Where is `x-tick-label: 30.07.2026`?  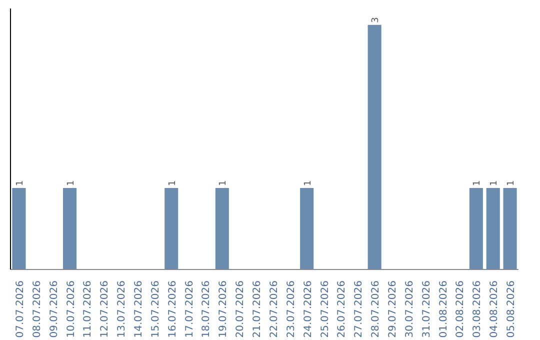
x-tick-label: 30.07.2026 is located at coordinates (410, 309).